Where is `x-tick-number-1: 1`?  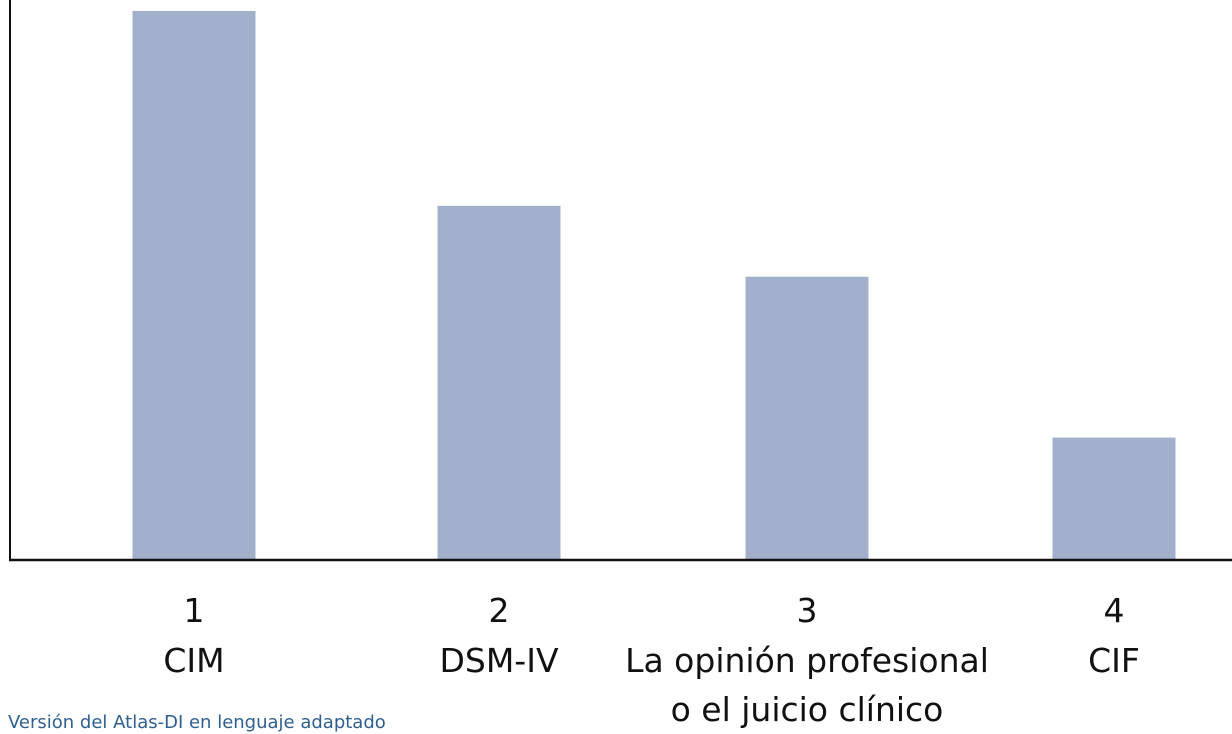
x-tick-number-1: 1 is located at coordinates (194, 610).